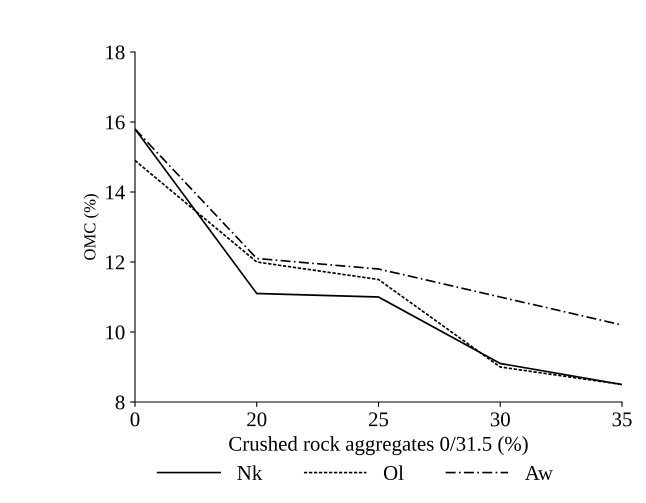  I want to click on y-axis-title: OMC (%), so click(91, 227).